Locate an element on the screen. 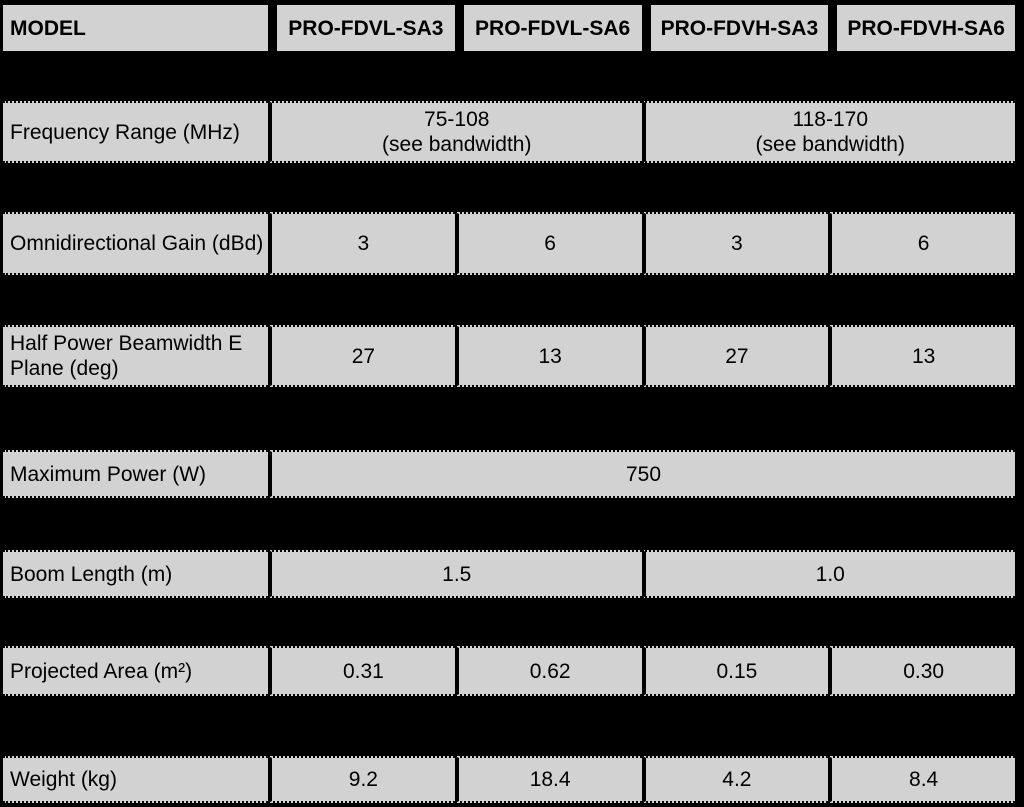 This screenshot has width=1024, height=807. cell-gain-fdvh-sa3: 3 is located at coordinates (735, 243).